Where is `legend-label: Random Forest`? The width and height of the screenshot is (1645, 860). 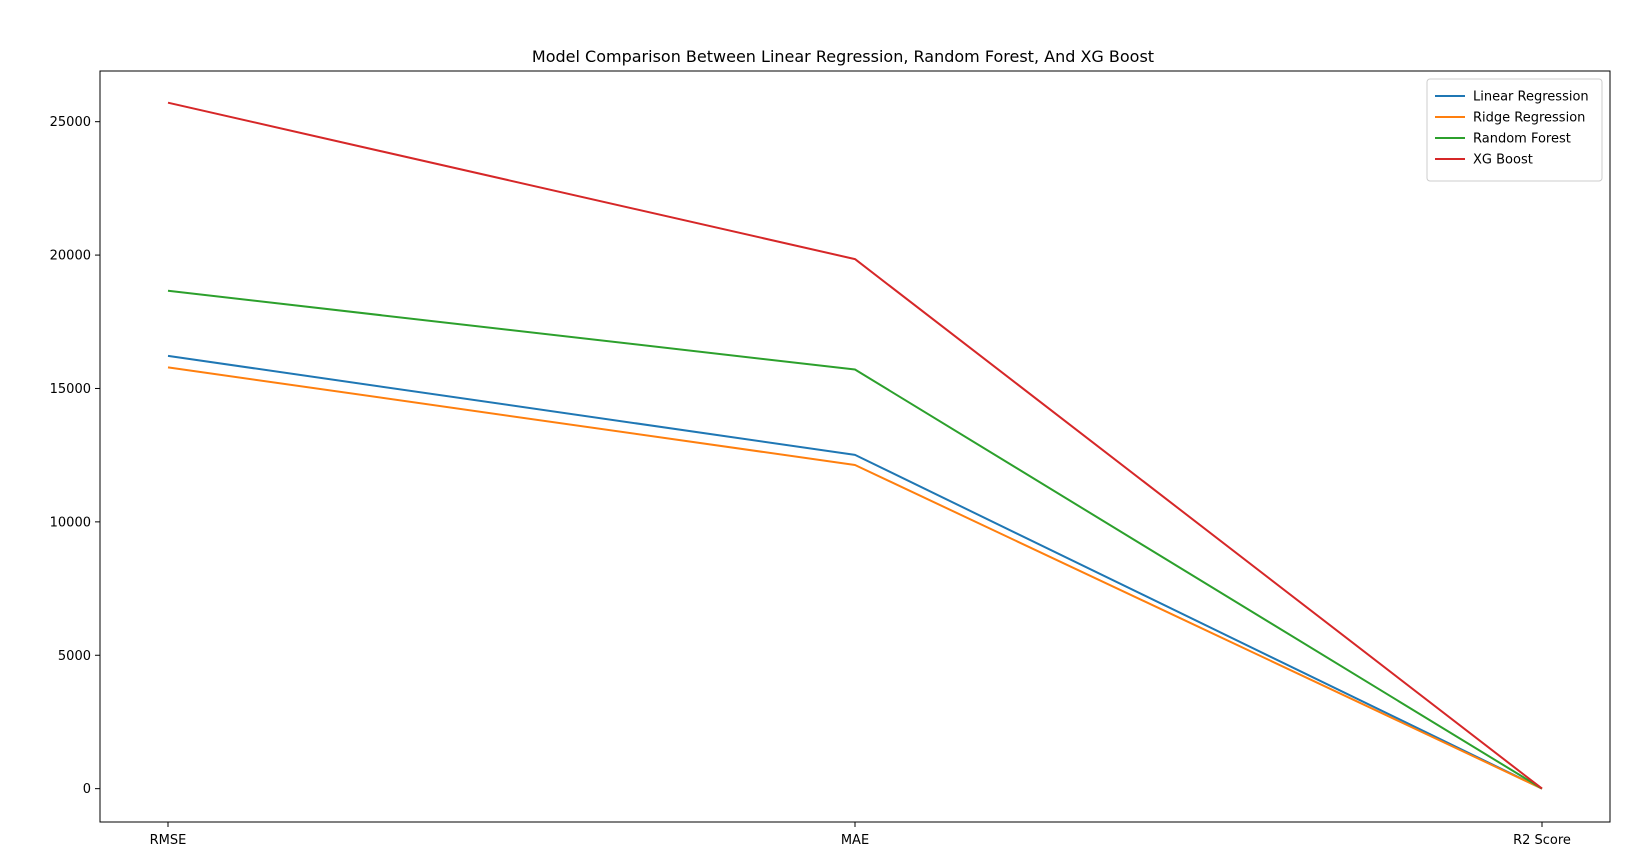
legend-label: Random Forest is located at coordinates (1522, 139).